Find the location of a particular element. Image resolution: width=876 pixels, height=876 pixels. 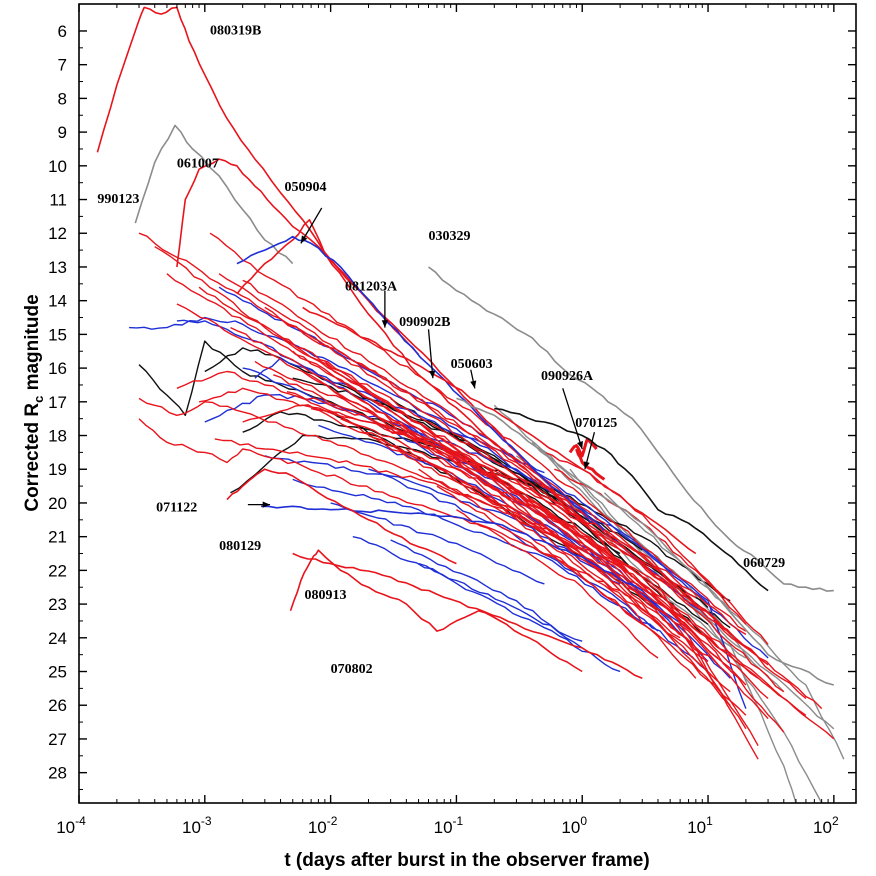

y-tick-label: 7 is located at coordinates (62, 65).